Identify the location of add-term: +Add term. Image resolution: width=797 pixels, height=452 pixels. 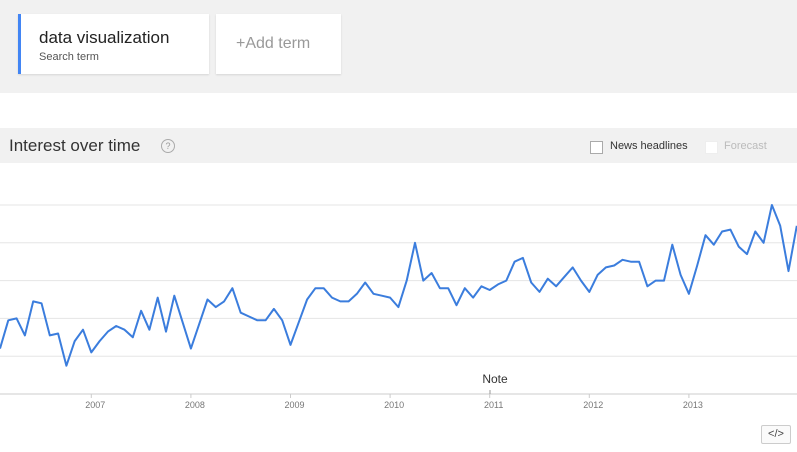
(273, 43).